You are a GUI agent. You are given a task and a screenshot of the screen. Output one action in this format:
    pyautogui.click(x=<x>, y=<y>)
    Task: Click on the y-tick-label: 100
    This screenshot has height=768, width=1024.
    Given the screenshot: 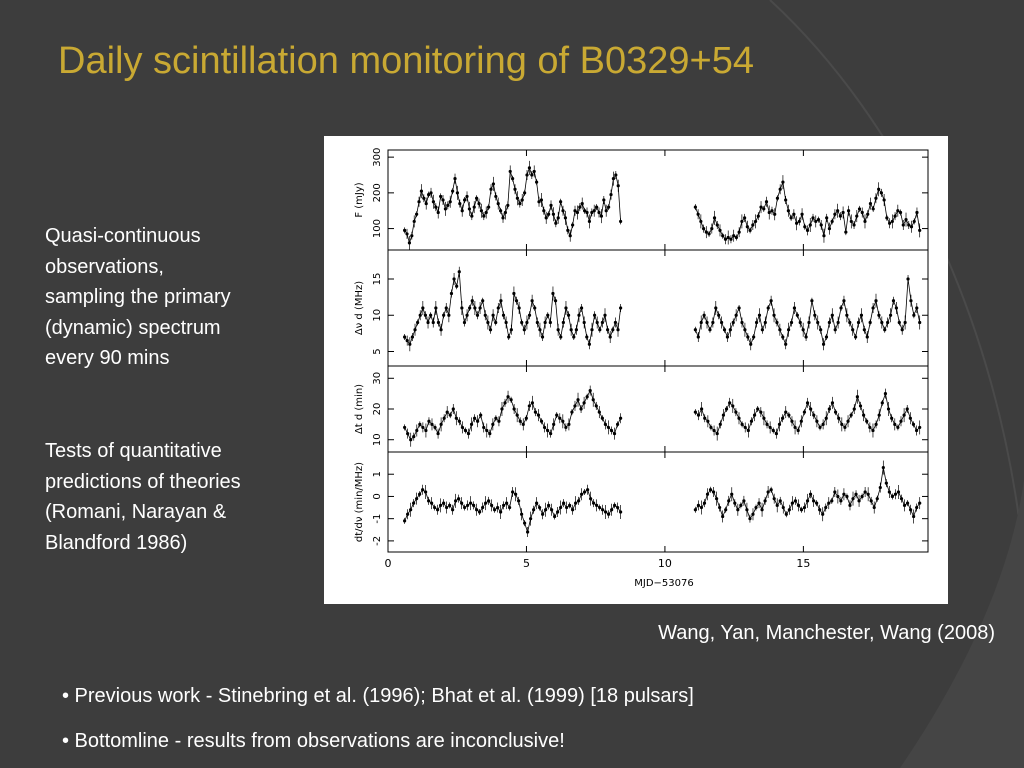 What is the action you would take?
    pyautogui.click(x=377, y=228)
    